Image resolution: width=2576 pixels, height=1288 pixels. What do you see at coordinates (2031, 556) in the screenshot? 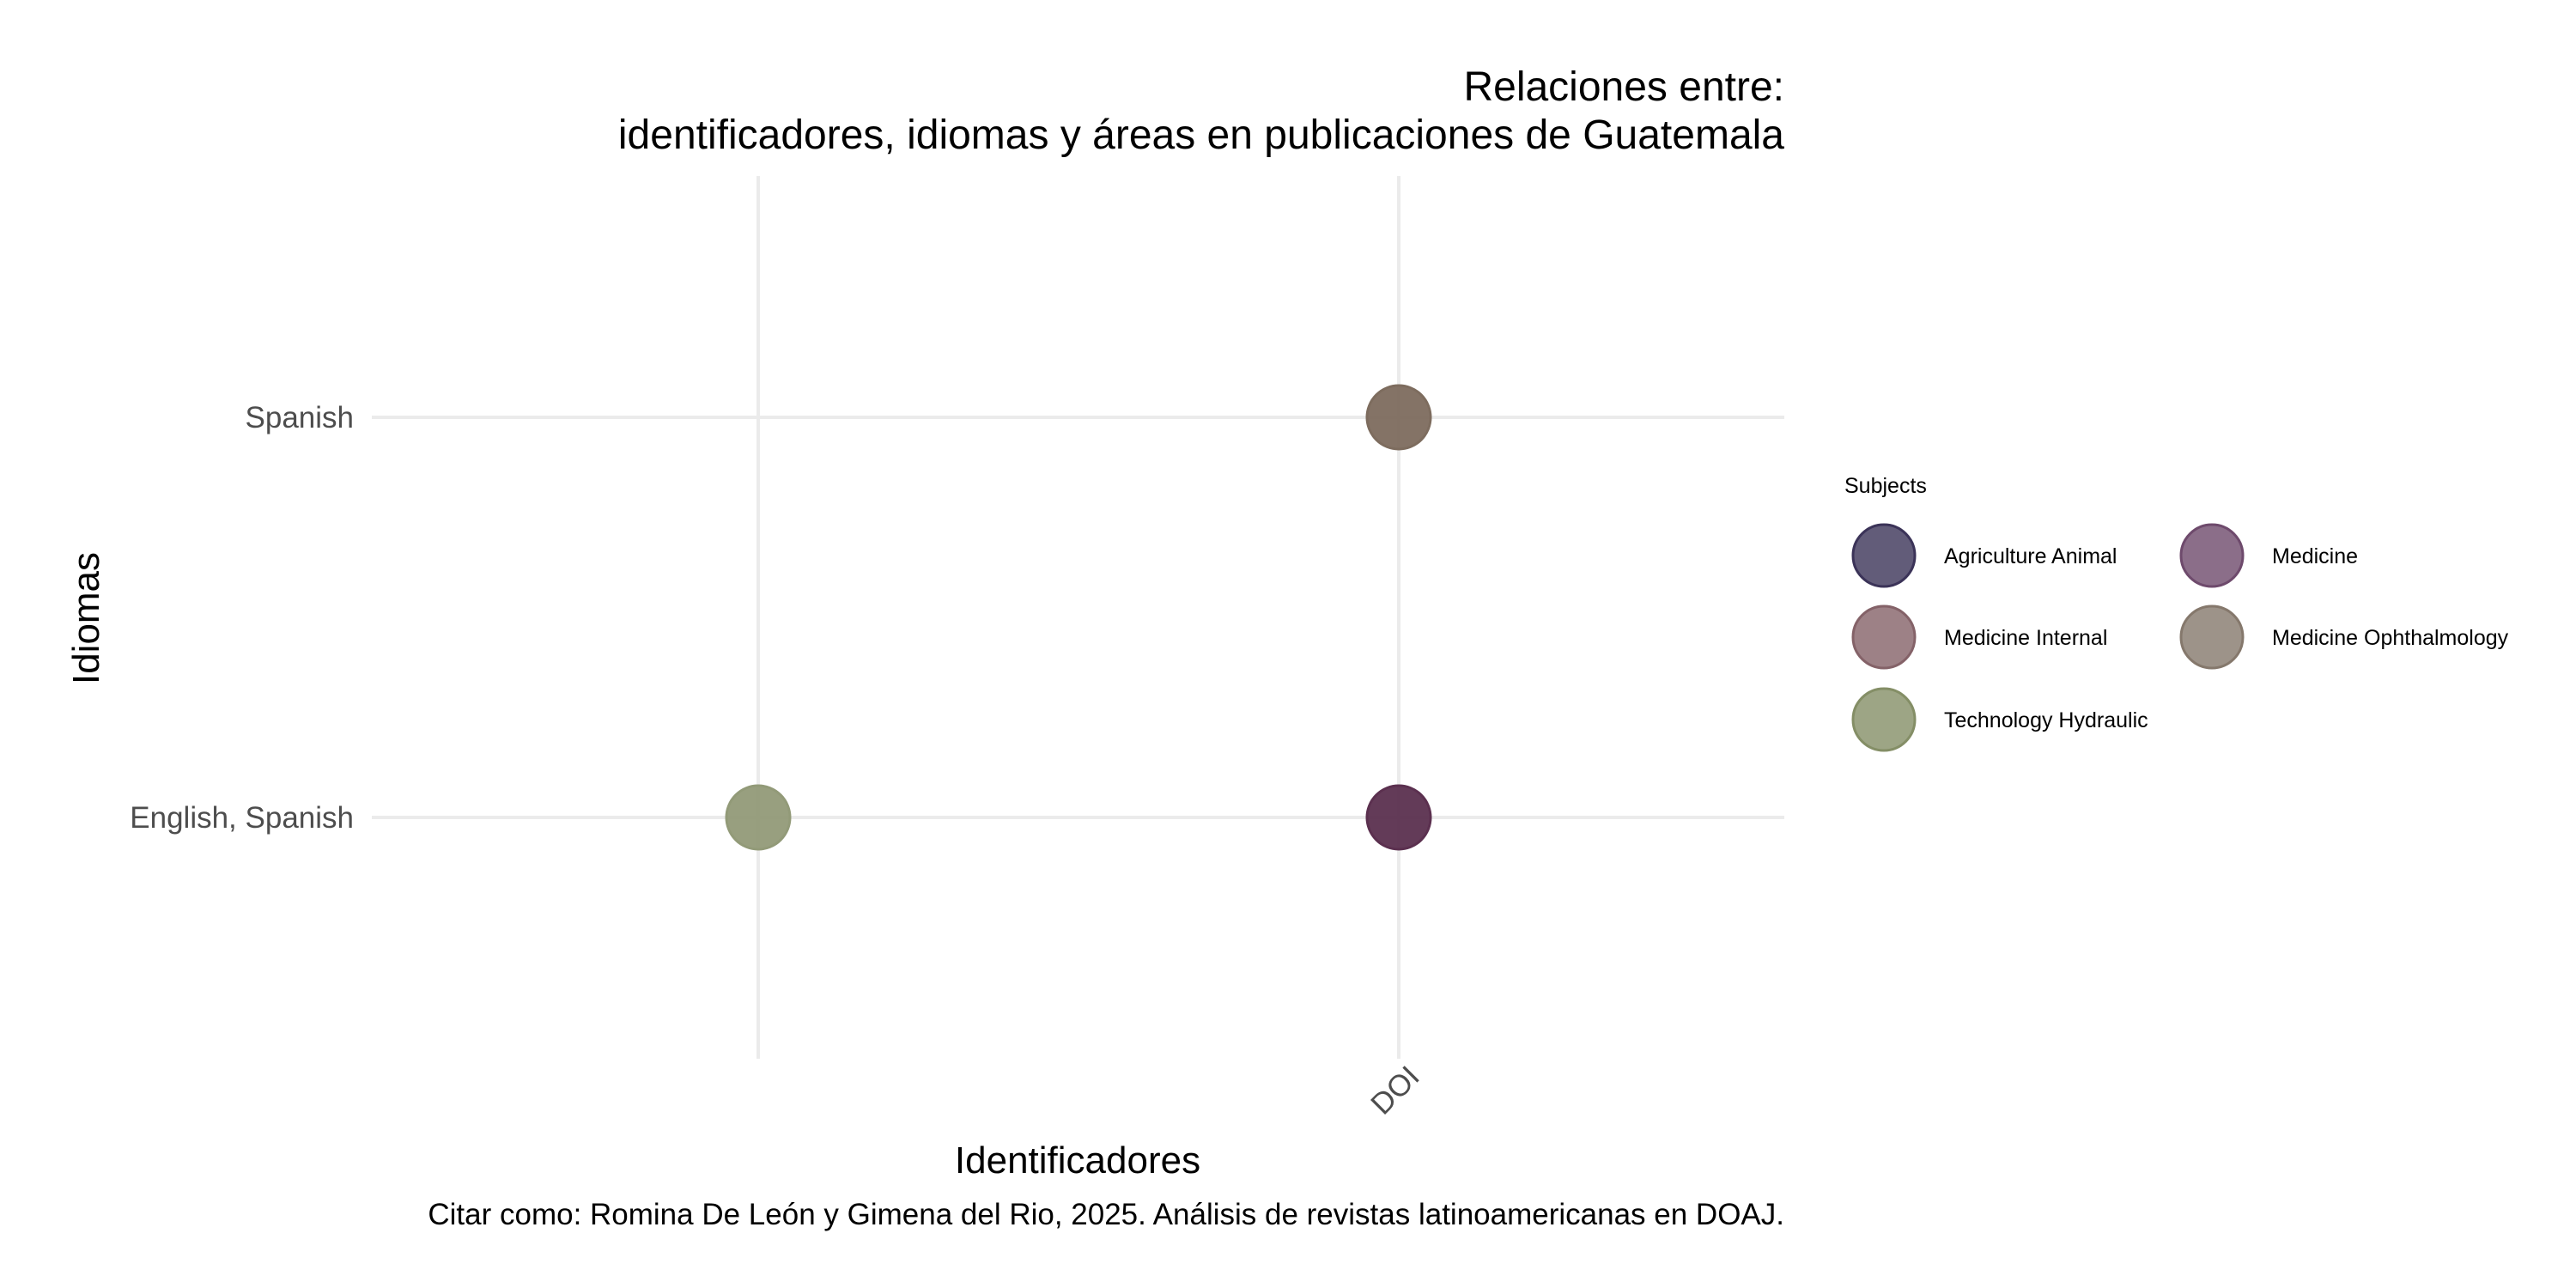
I see `legend-label: Agriculture Animal` at bounding box center [2031, 556].